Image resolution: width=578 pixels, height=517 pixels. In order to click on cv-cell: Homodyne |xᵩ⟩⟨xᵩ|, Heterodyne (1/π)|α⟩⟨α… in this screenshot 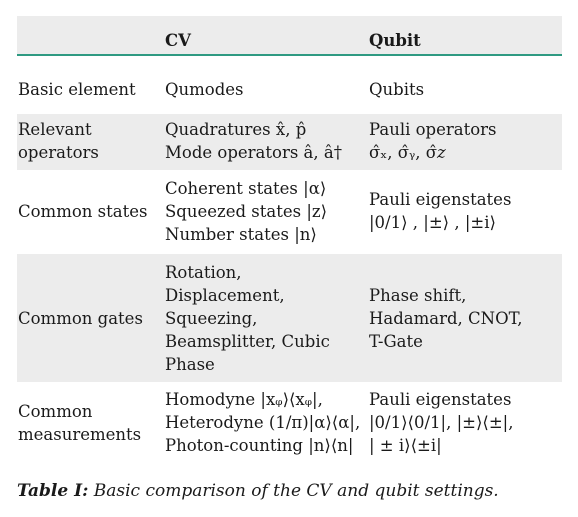, I will do `click(263, 422)`.